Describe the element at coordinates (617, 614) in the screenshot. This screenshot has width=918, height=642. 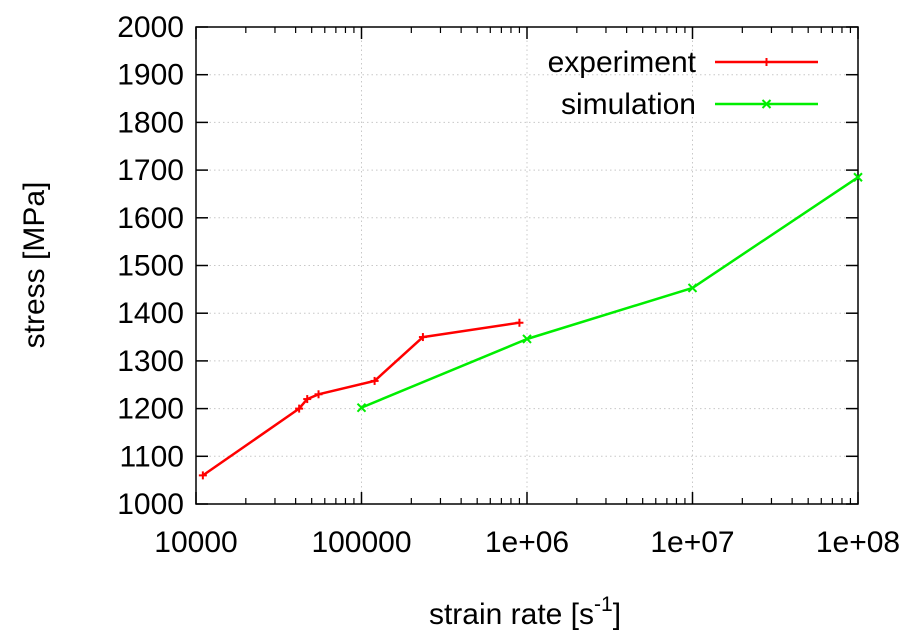
I see `x-axis-title-tail: ]` at that location.